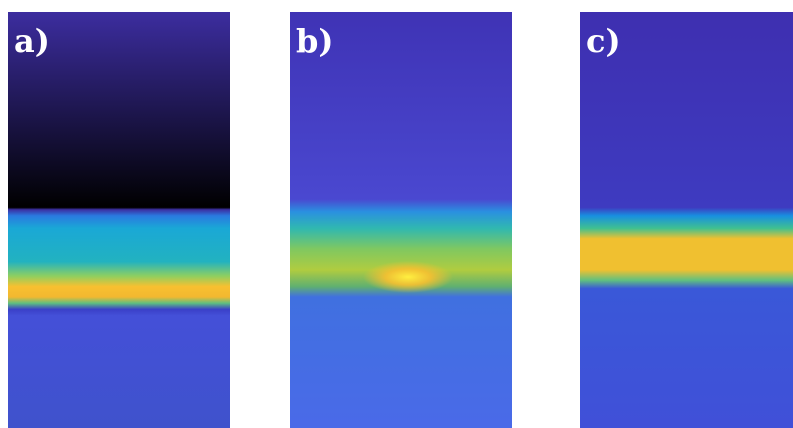 Image resolution: width=793 pixels, height=428 pixels. Describe the element at coordinates (603, 41) in the screenshot. I see `panel-label: c)` at that location.